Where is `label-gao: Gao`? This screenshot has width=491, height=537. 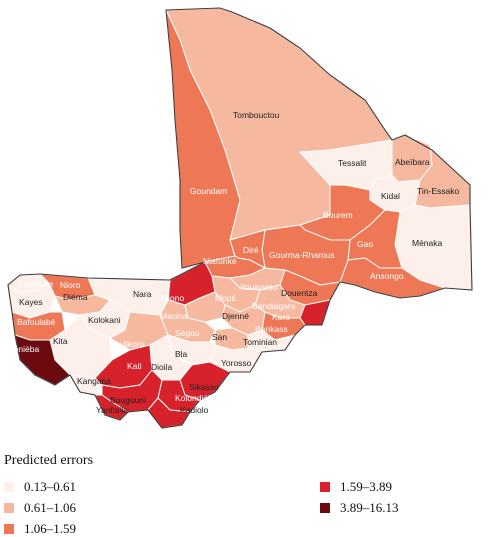 label-gao: Gao is located at coordinates (365, 244).